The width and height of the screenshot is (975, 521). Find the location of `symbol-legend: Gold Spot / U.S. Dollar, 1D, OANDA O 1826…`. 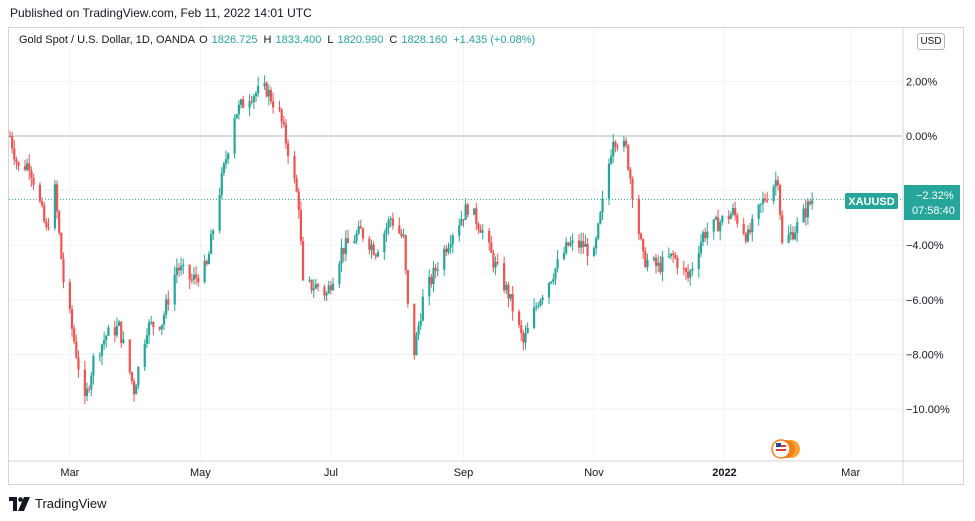

symbol-legend: Gold Spot / U.S. Dollar, 1D, OANDA O 1826… is located at coordinates (278, 40).